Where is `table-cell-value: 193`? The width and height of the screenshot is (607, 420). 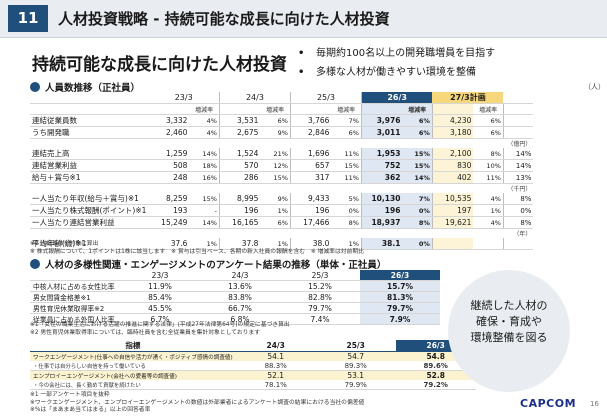 table-cell-value: 193 is located at coordinates (169, 210).